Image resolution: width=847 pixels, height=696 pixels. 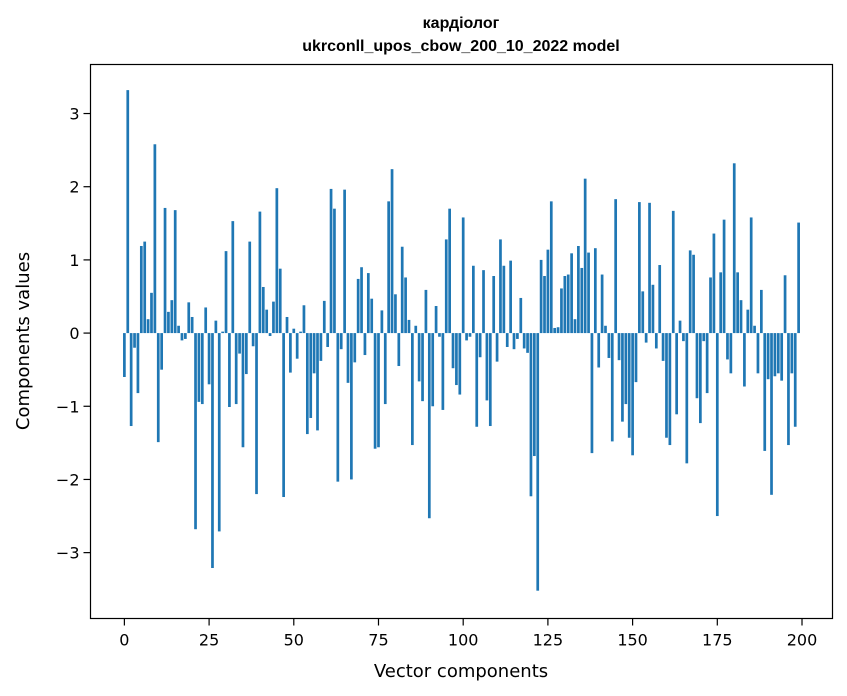 What do you see at coordinates (378, 640) in the screenshot?
I see `x-tick-label-75: 75` at bounding box center [378, 640].